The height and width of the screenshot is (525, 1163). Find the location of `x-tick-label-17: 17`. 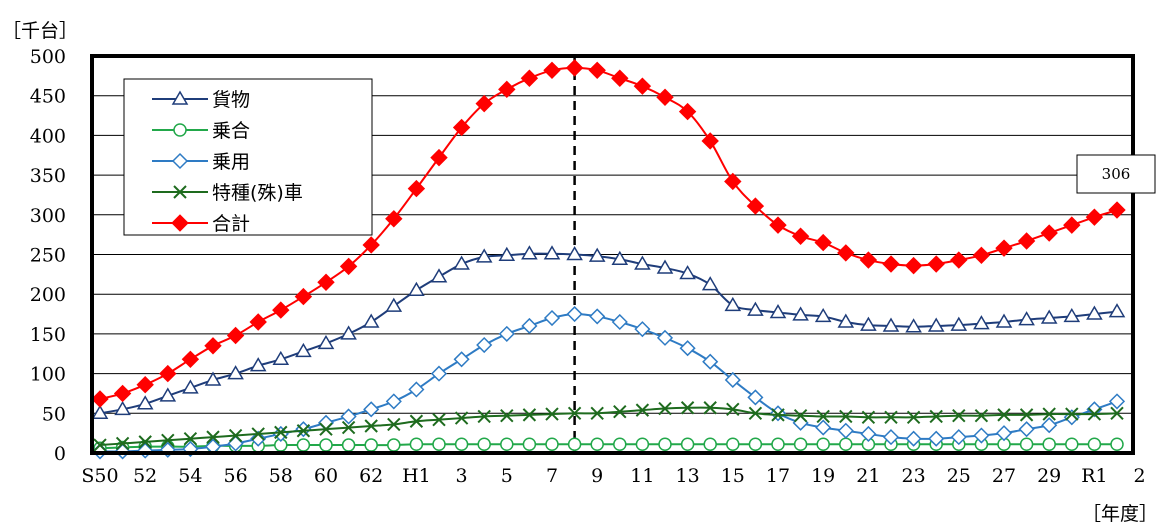

x-tick-label-17: 17 is located at coordinates (778, 476).